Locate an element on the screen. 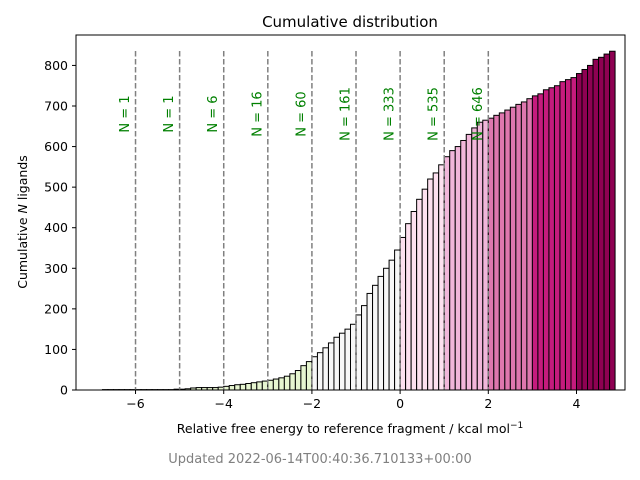 Image resolution: width=640 pixels, height=480 pixels. x-tick-label: −2 is located at coordinates (312, 403).